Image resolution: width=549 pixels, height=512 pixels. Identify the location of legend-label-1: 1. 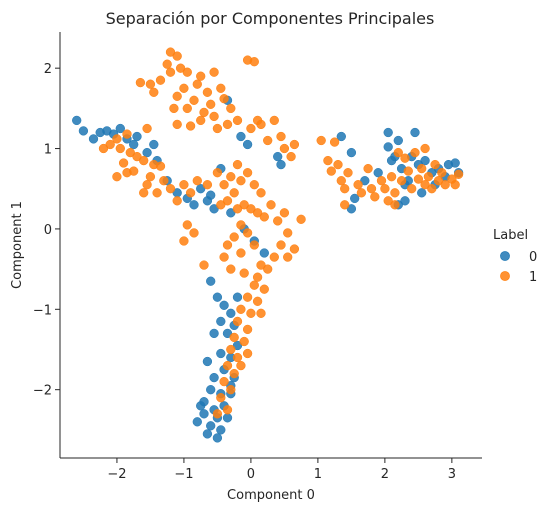
(533, 277).